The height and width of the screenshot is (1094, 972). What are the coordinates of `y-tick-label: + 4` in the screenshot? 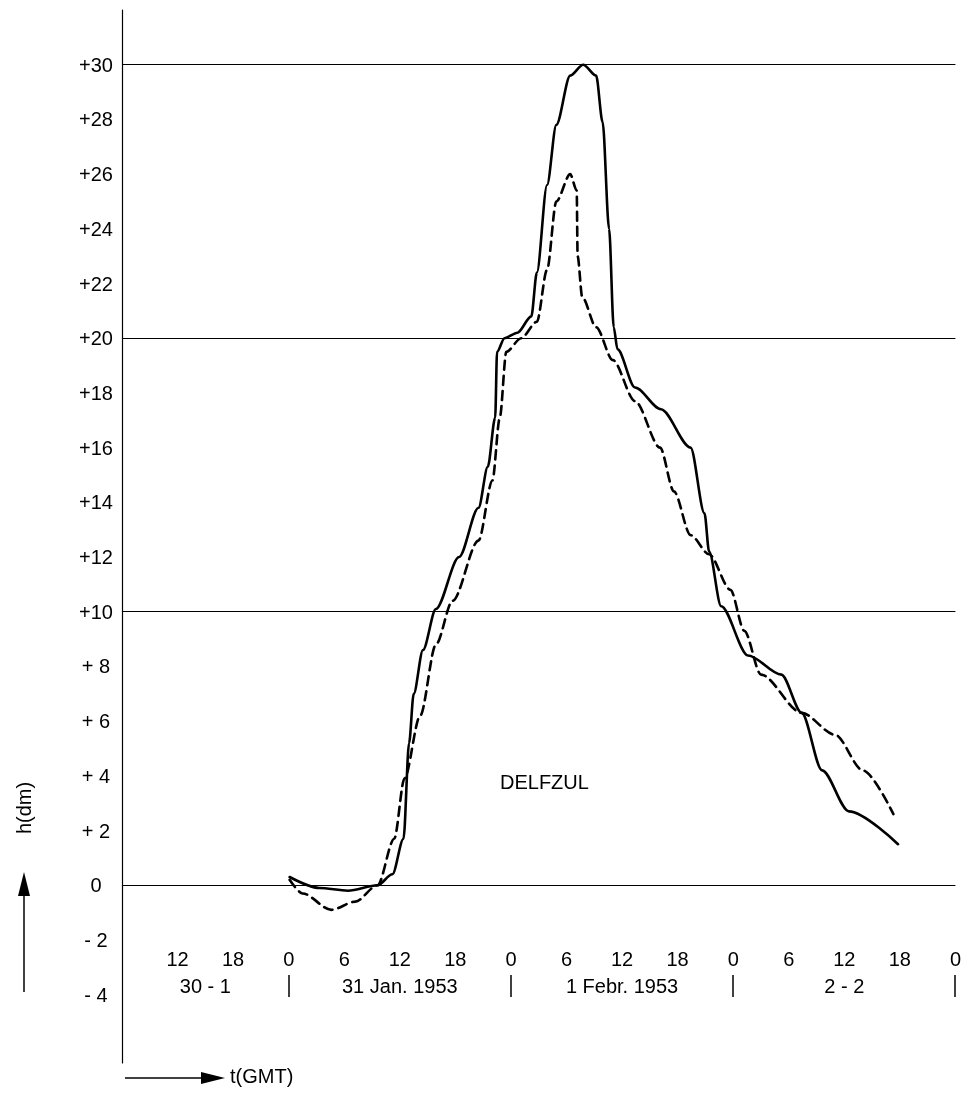 It's located at (96, 775).